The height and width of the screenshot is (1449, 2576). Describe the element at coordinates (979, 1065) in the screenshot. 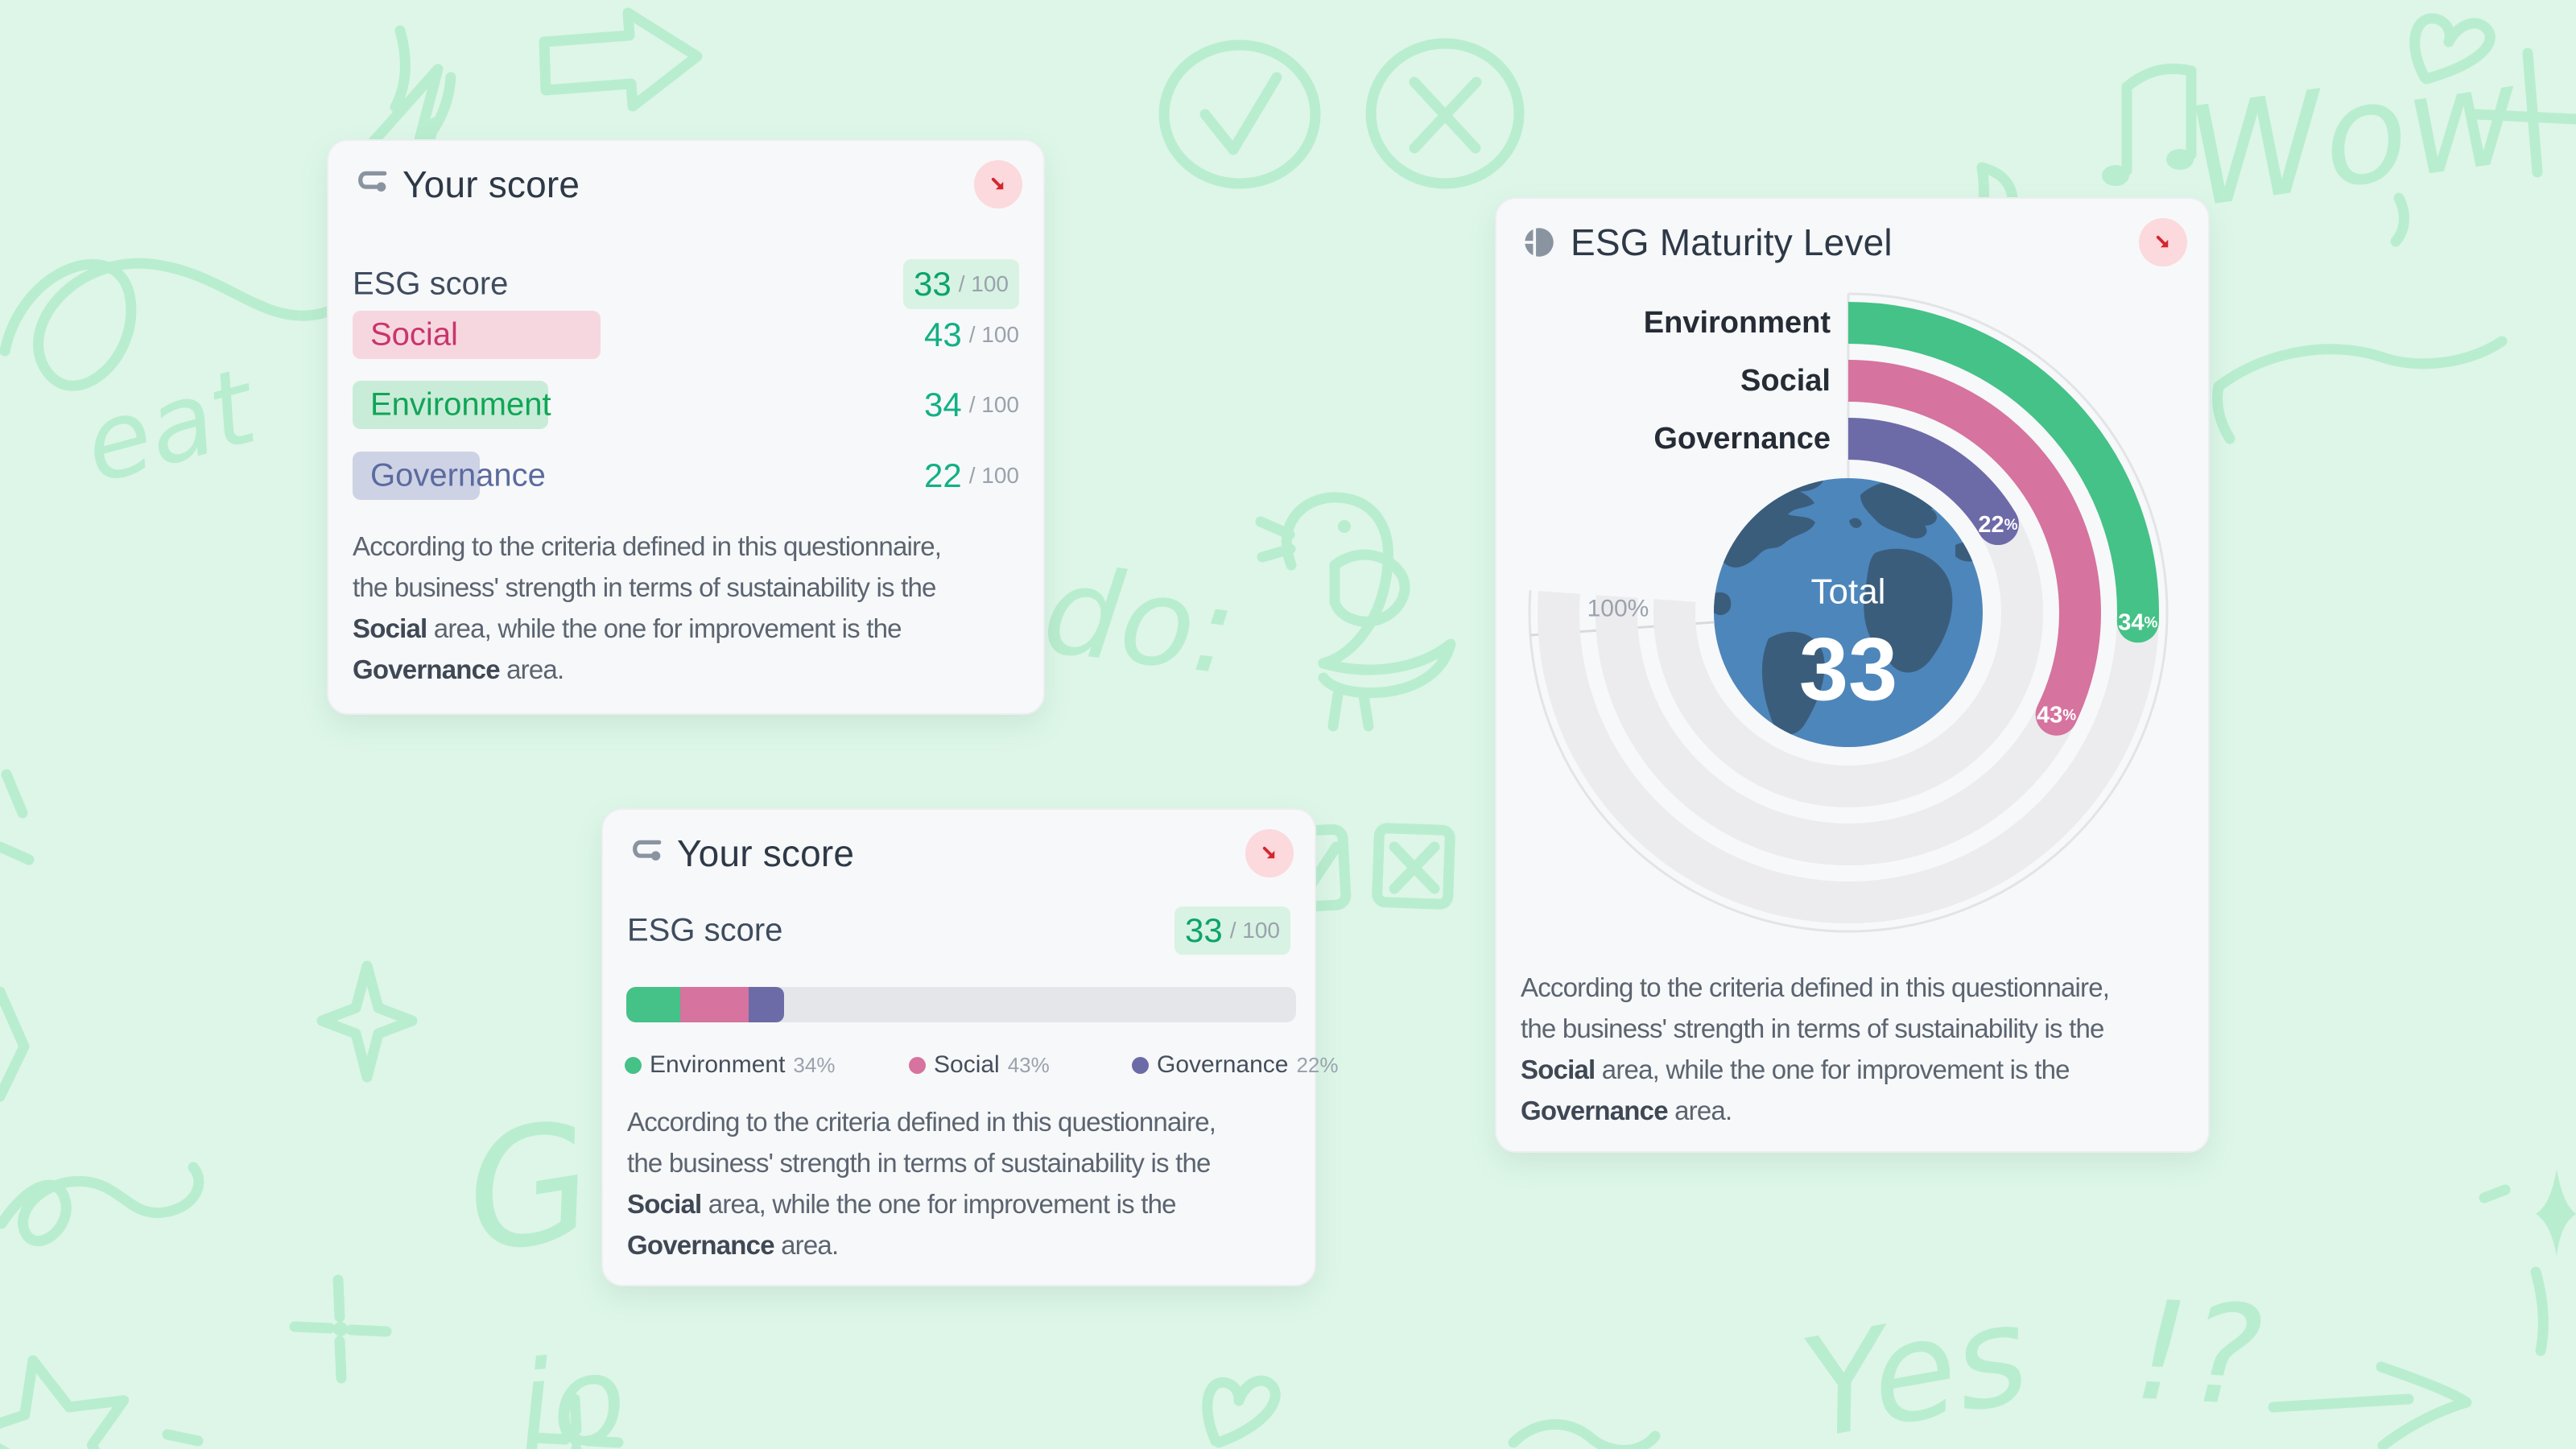

I see `legend-social: Social 43%` at that location.